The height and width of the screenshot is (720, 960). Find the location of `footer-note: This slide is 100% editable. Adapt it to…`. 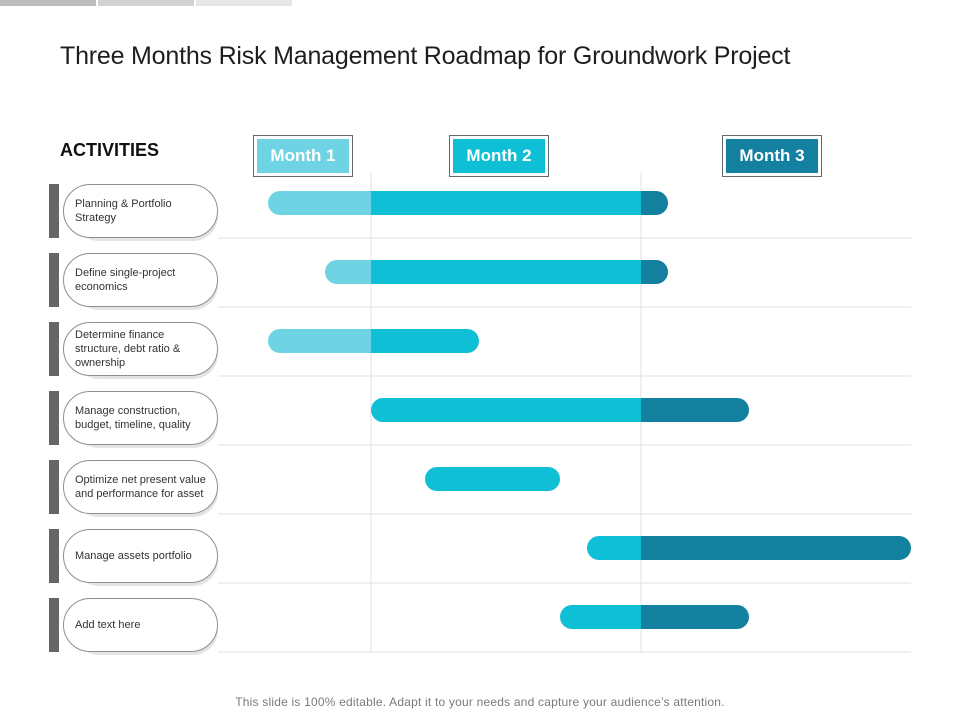

footer-note: This slide is 100% editable. Adapt it to… is located at coordinates (480, 702).